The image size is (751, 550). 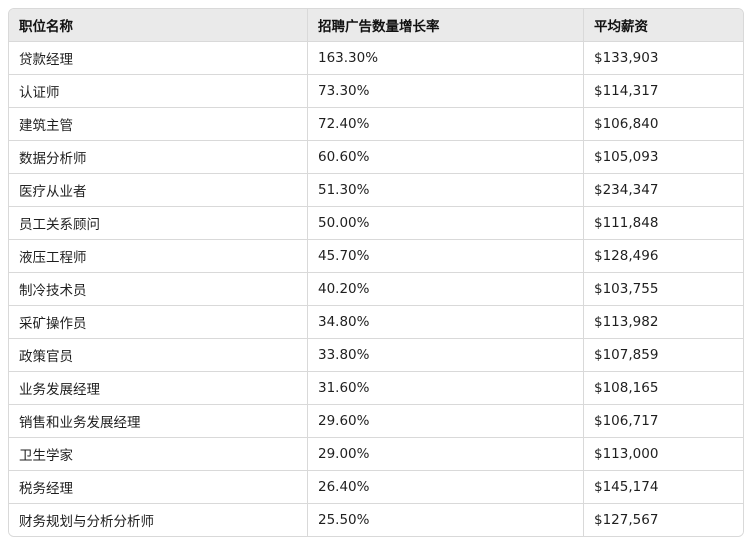 I want to click on growth-rate-cell: 31.60%, so click(x=446, y=388).